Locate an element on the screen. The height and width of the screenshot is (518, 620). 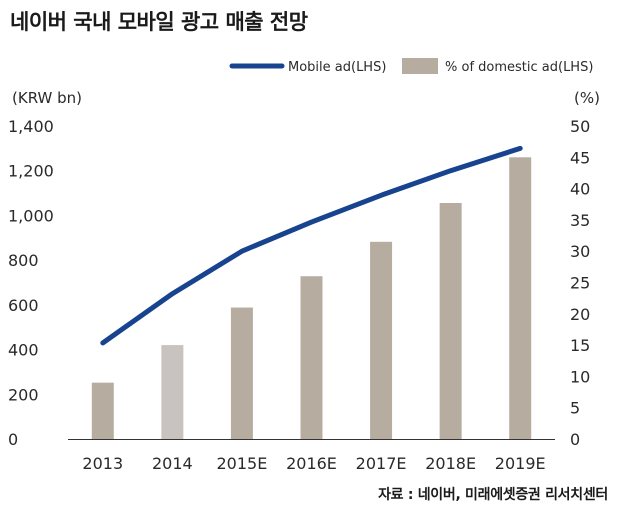
right-tick-label: 0 is located at coordinates (575, 439).